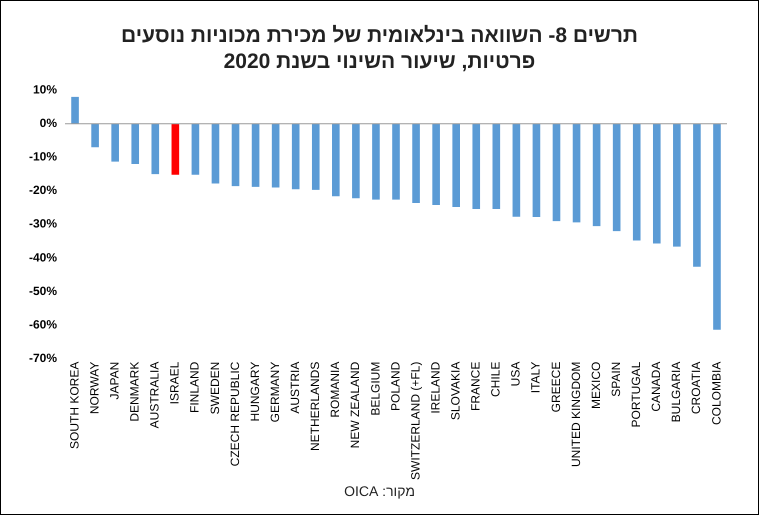  I want to click on text: מקור: OICA, so click(379, 491).